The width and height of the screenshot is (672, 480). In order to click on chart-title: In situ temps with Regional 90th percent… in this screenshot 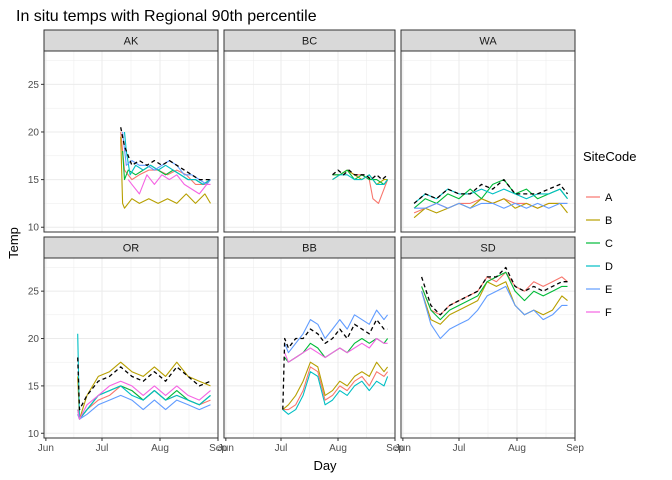, I will do `click(166, 16)`.